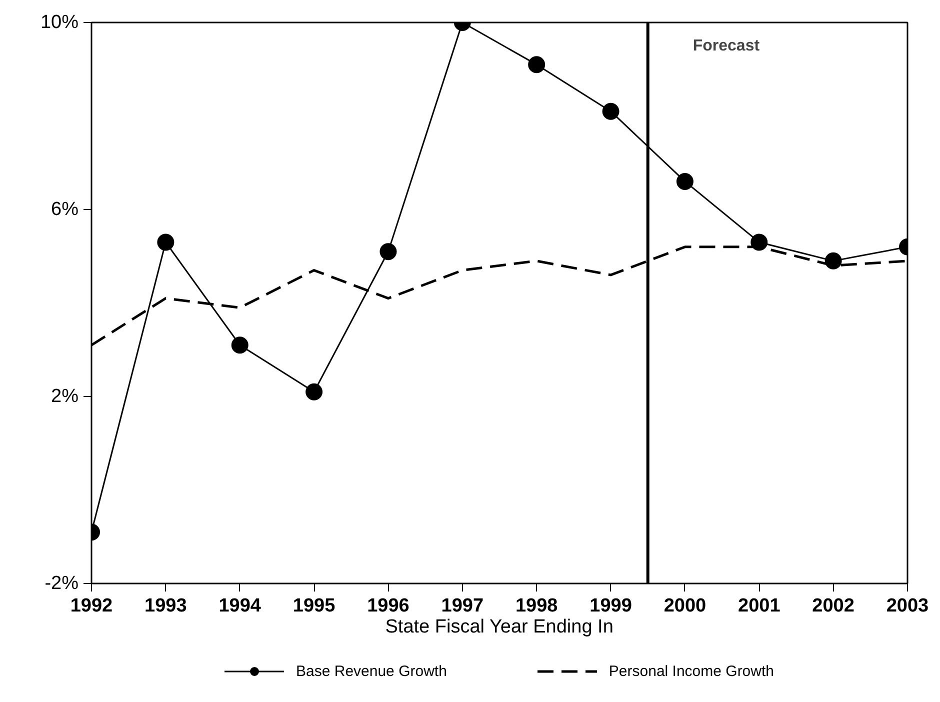 This screenshot has width=940, height=702. I want to click on y-tick-label: -2%, so click(61, 583).